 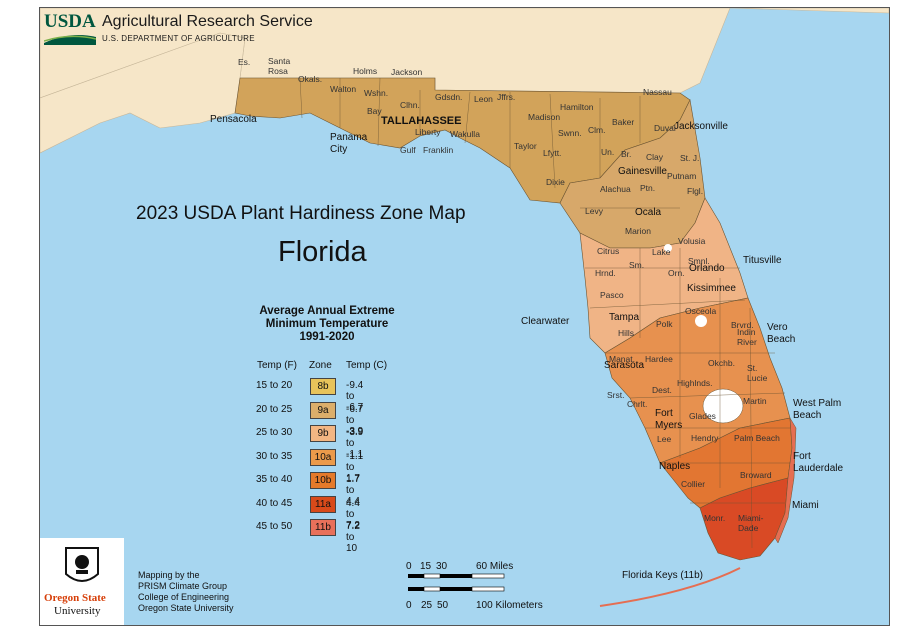 What do you see at coordinates (648, 188) in the screenshot?
I see `county-label: Ptn.` at bounding box center [648, 188].